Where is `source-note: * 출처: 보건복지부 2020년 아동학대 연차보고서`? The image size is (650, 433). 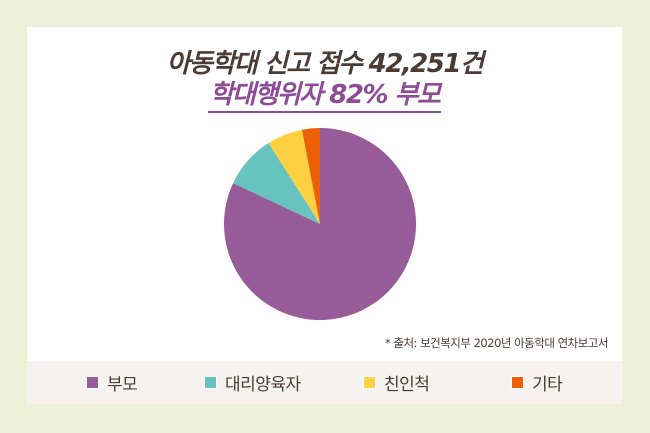 source-note: * 출처: 보건복지부 2020년 아동학대 연차보고서 is located at coordinates (496, 343).